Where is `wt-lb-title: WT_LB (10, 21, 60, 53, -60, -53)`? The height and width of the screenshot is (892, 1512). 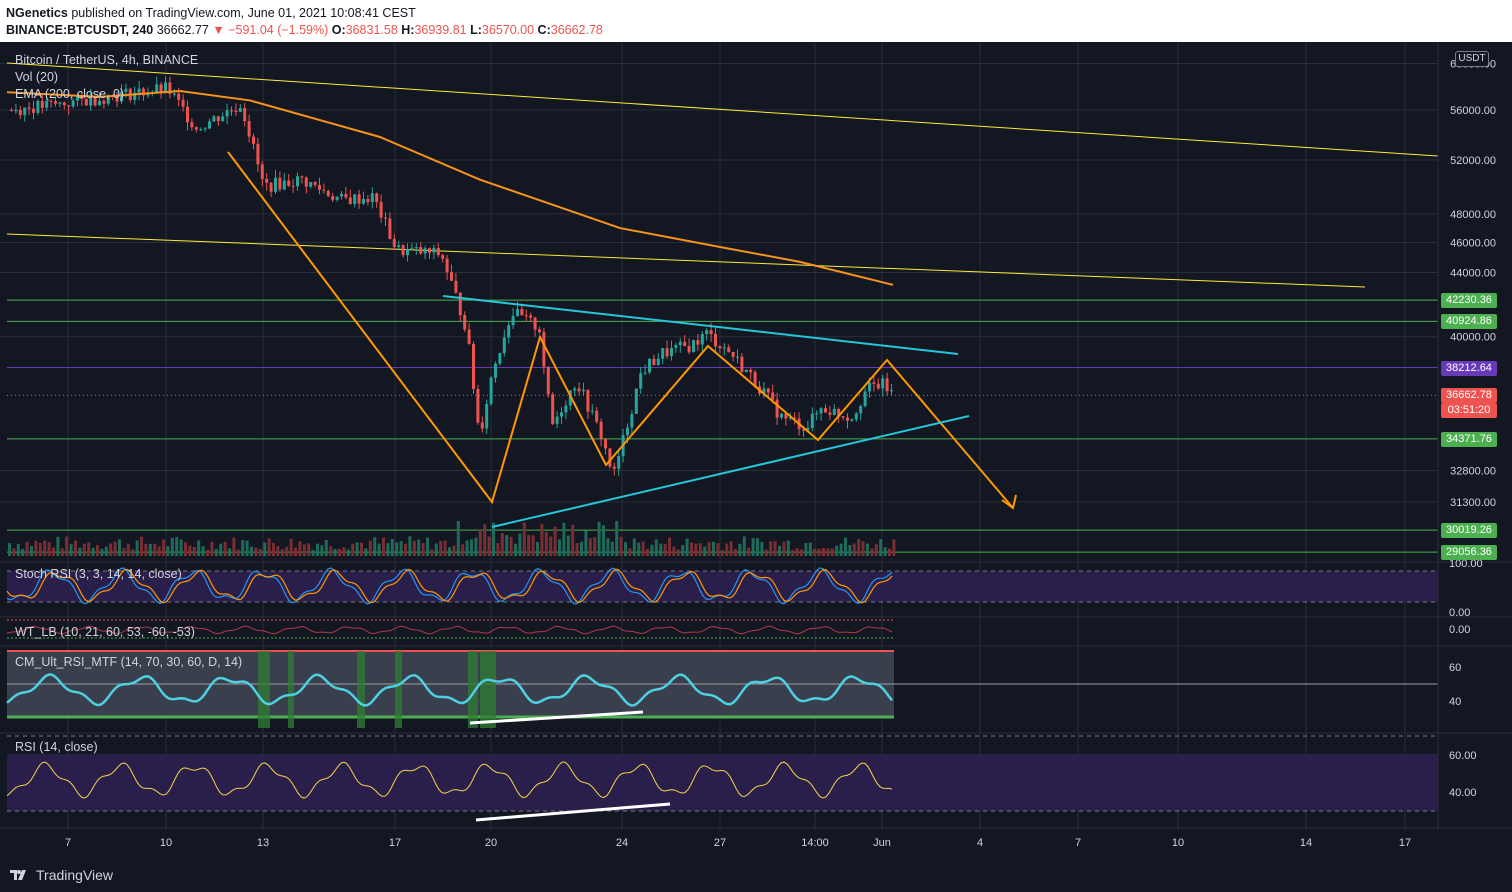
wt-lb-title: WT_LB (10, 21, 60, 53, -60, -53) is located at coordinates (105, 632).